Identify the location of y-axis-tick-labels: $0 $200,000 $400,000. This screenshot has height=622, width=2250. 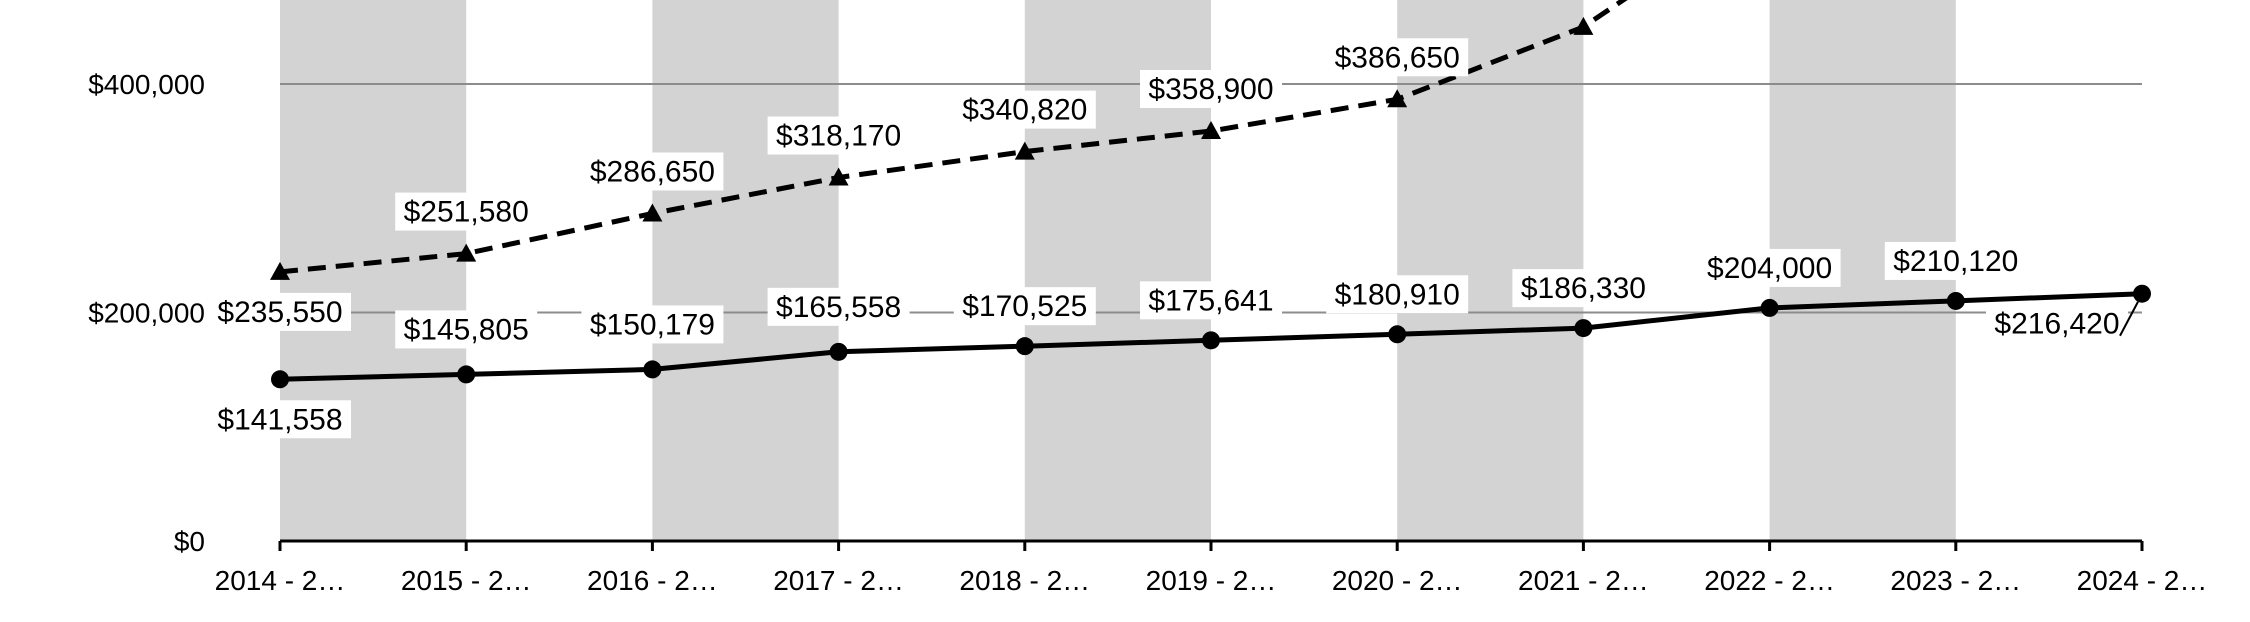
(146, 313).